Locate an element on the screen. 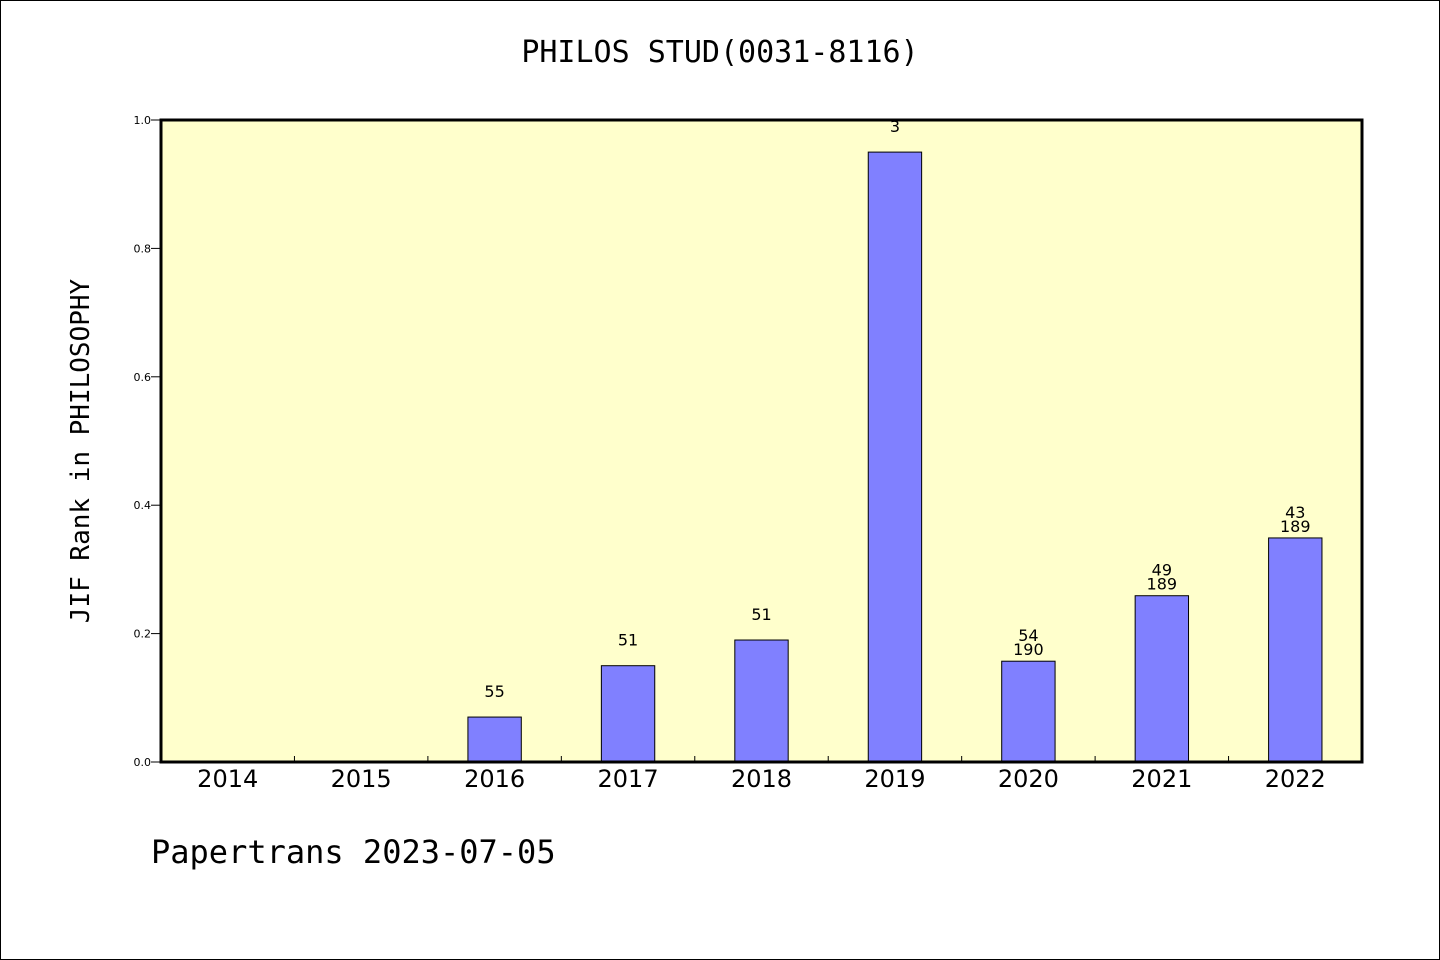  x-tick-label: 2020 is located at coordinates (1028, 779).